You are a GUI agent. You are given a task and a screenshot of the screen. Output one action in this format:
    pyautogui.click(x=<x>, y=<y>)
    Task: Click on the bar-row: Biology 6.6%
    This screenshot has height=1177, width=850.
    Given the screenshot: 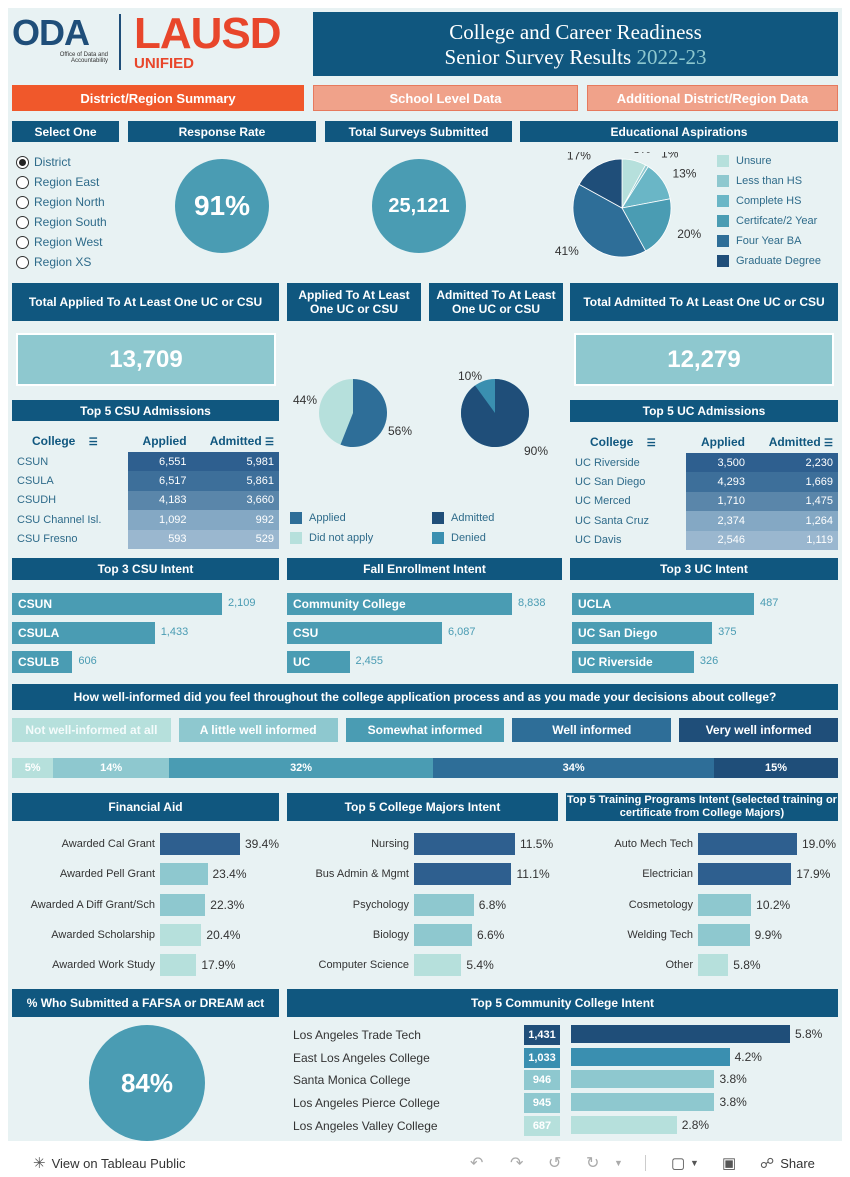 What is the action you would take?
    pyautogui.click(x=395, y=934)
    